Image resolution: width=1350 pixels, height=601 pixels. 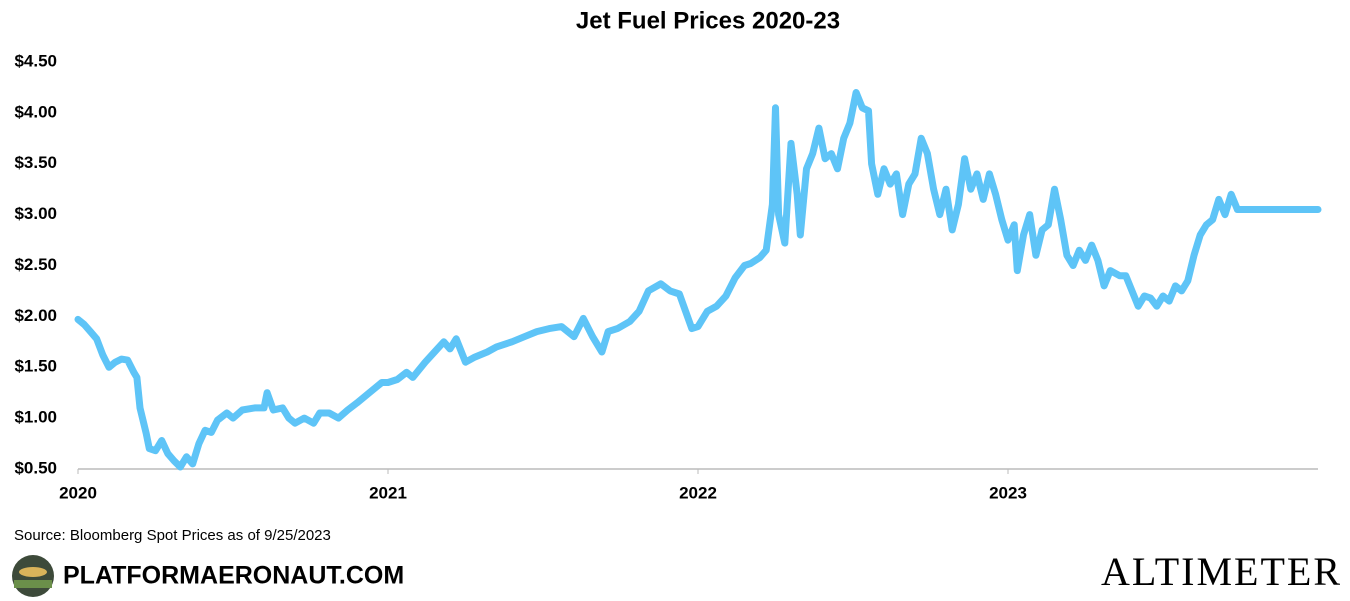 What do you see at coordinates (698, 492) in the screenshot?
I see `x-tick-label: 2022` at bounding box center [698, 492].